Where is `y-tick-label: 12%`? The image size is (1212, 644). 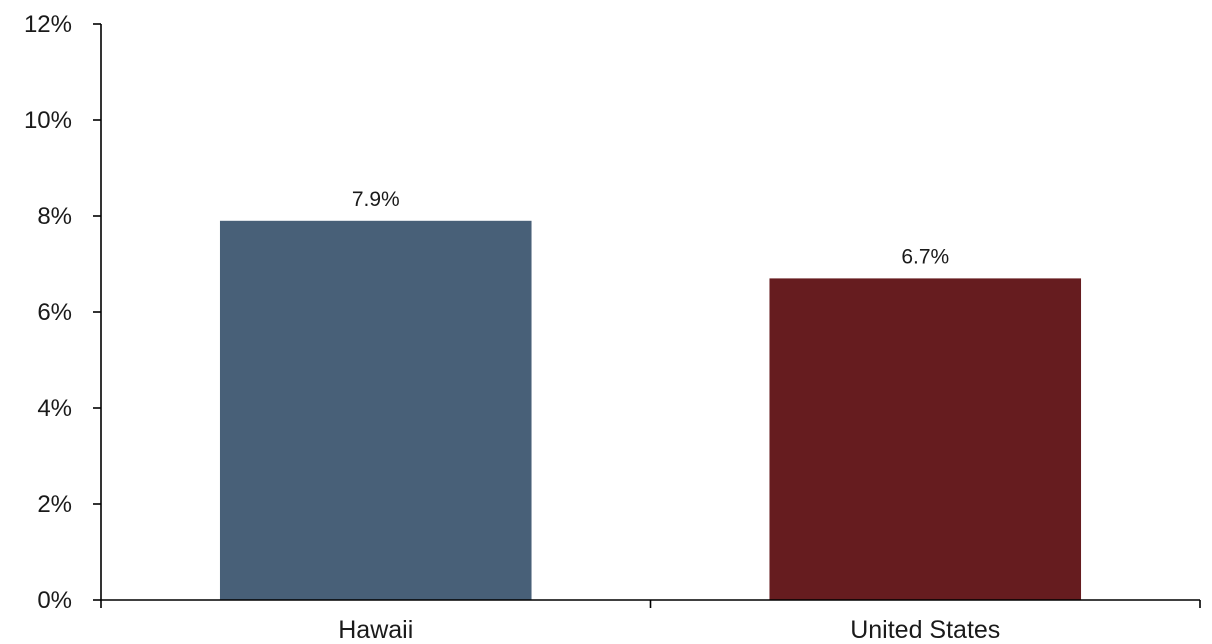 y-tick-label: 12% is located at coordinates (48, 24).